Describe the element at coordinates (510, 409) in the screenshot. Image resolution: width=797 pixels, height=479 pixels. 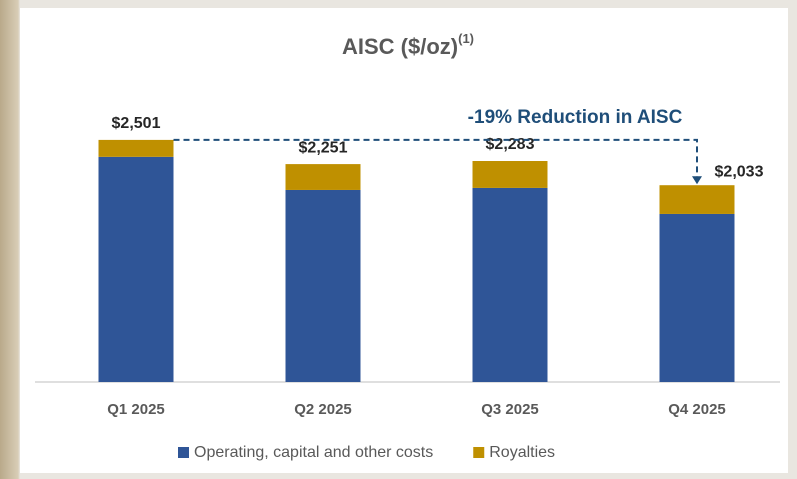
I see `x-tick-label: Q3 2025` at that location.